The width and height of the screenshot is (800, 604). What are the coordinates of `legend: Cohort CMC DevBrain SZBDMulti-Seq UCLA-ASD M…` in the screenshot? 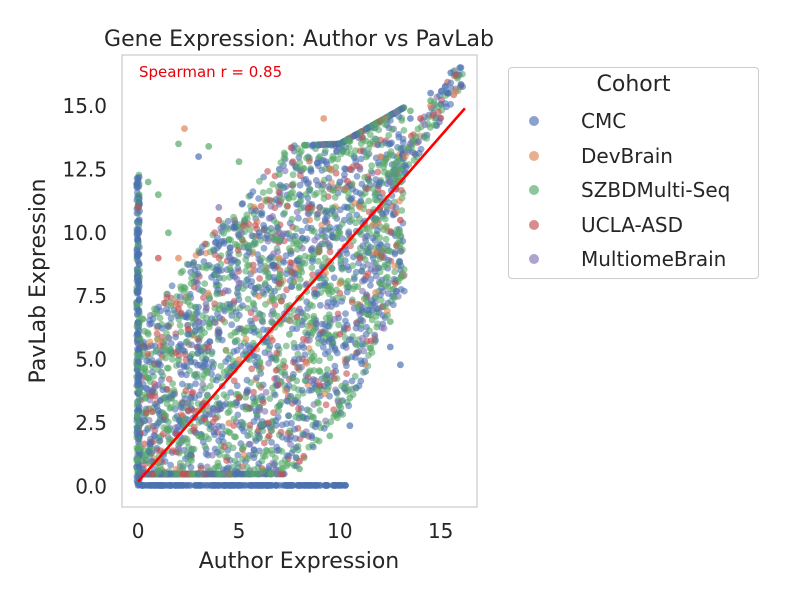 It's located at (633, 173).